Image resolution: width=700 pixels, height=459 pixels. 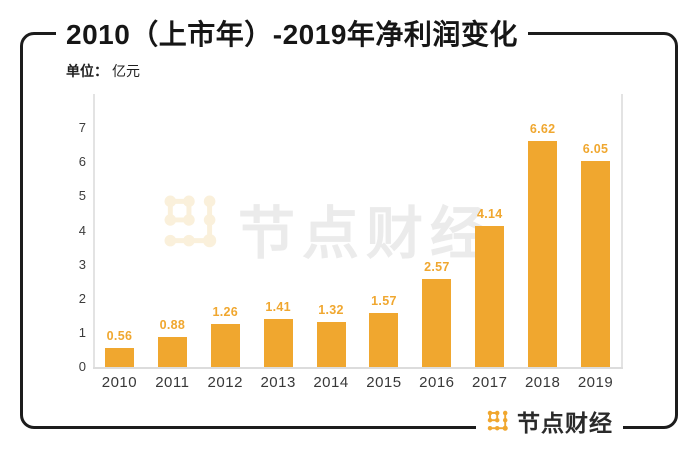 I want to click on brand-name: 节点财经, so click(x=565, y=423).